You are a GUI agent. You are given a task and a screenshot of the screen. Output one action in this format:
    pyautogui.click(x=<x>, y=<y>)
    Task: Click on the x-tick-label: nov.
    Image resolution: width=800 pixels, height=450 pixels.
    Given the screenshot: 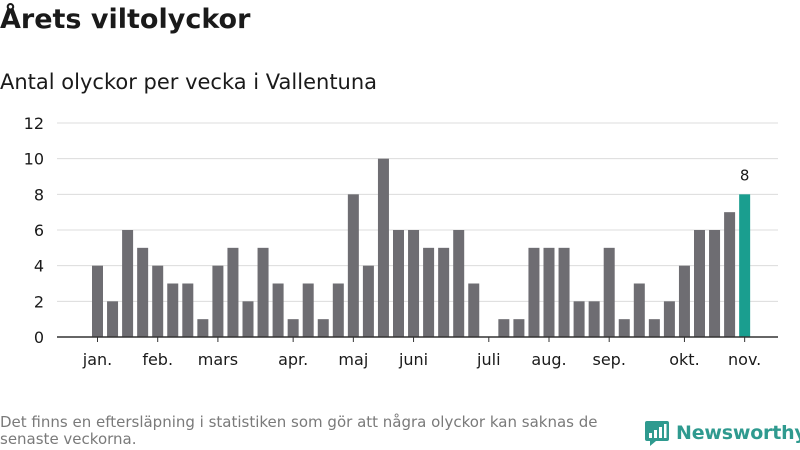 What is the action you would take?
    pyautogui.click(x=744, y=359)
    